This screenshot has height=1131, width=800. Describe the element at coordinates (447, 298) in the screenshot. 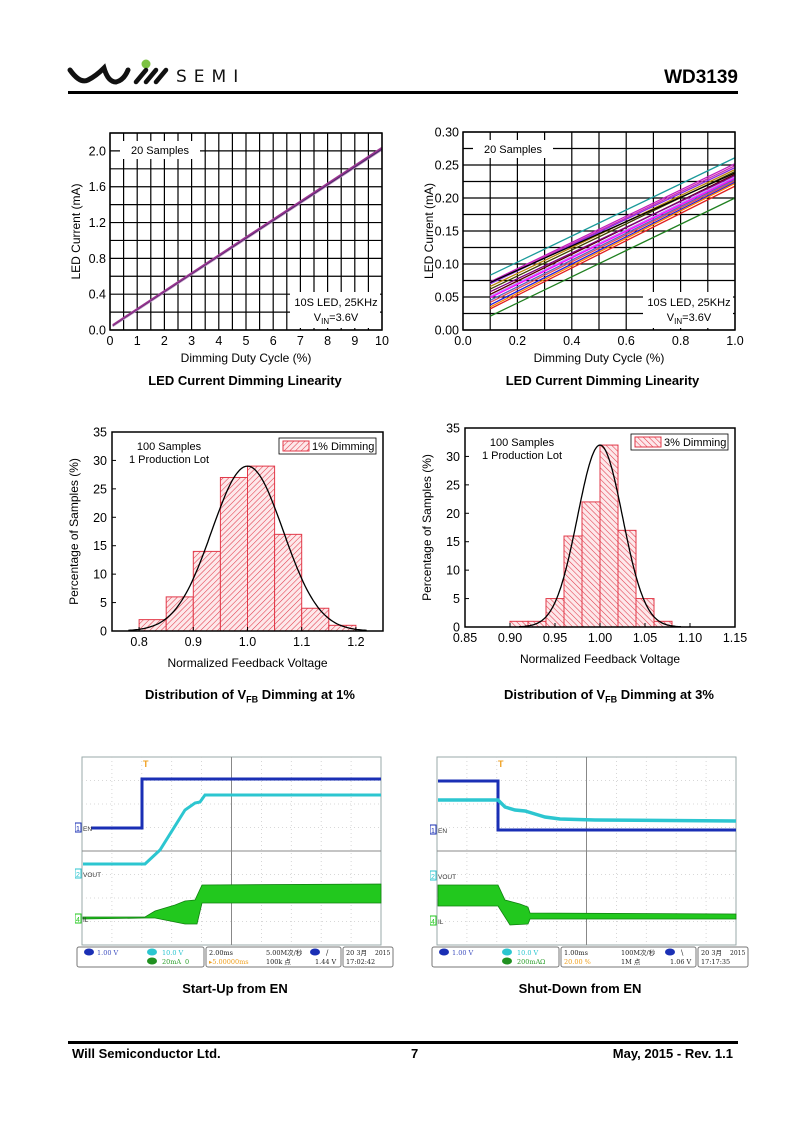

I see `y-tick-label: 0.05` at that location.